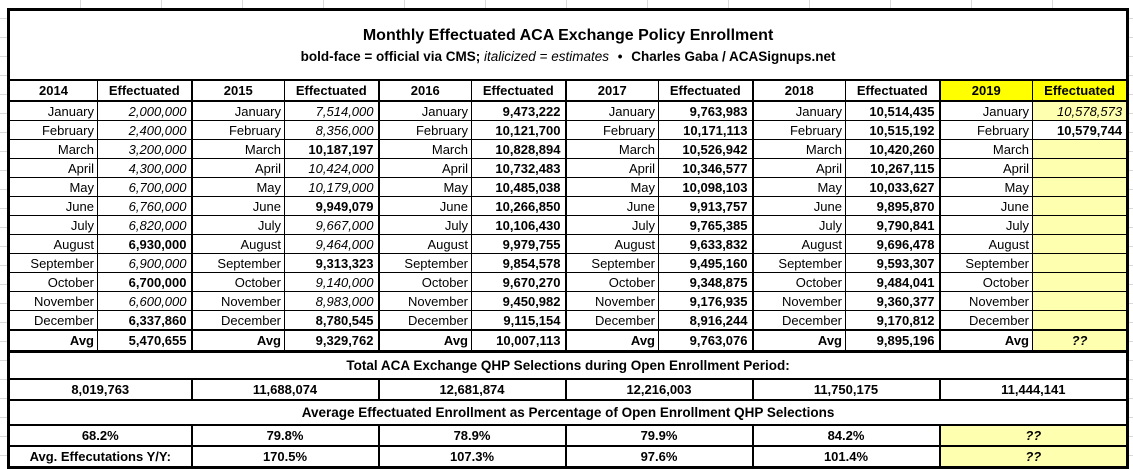  What do you see at coordinates (237, 168) in the screenshot?
I see `month-cell-2015-april: April` at bounding box center [237, 168].